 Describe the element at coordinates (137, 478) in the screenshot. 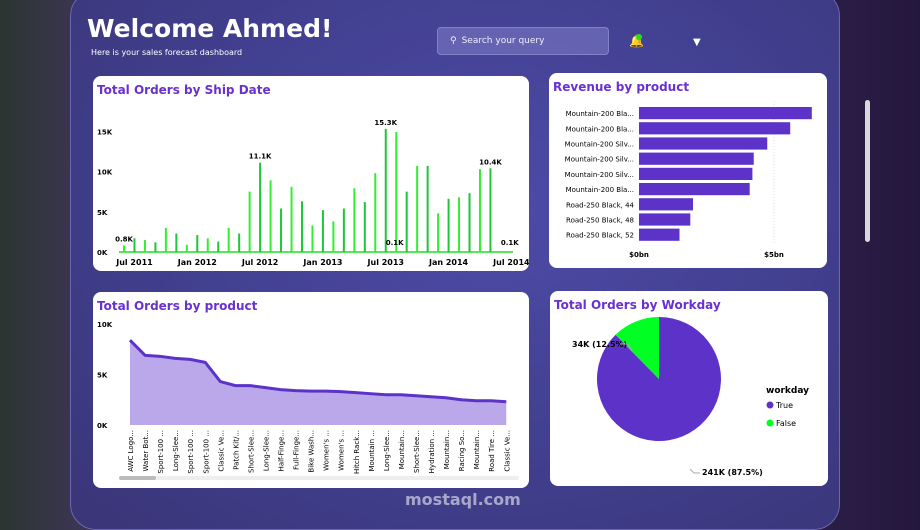

I see `scroll-thumb` at that location.